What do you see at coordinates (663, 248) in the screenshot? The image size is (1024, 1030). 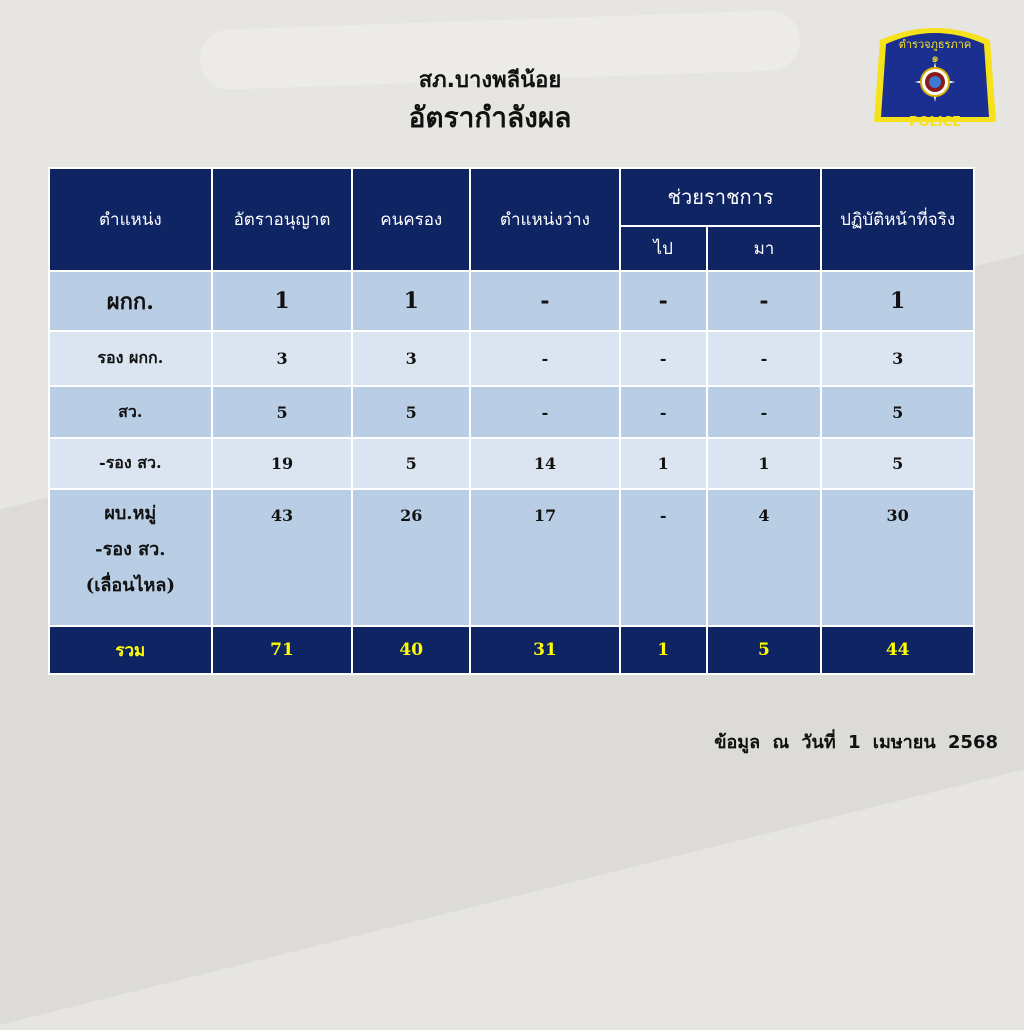 I see `col-header-out: ไป` at bounding box center [663, 248].